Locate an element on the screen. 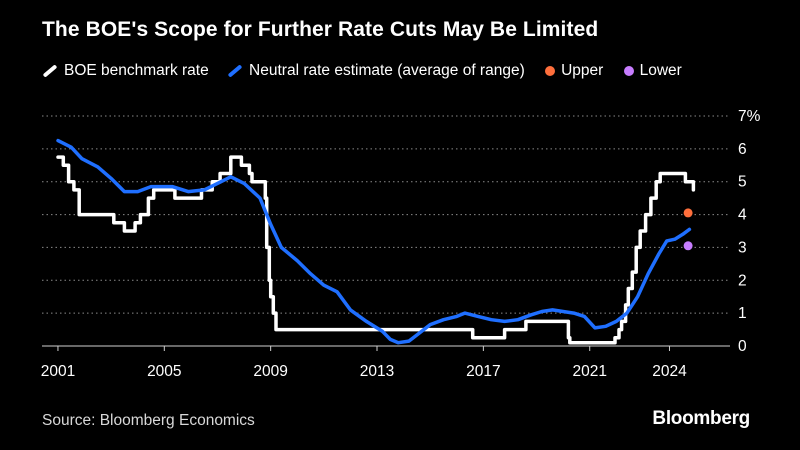 This screenshot has height=450, width=800. legend-swatch-lower is located at coordinates (628, 70).